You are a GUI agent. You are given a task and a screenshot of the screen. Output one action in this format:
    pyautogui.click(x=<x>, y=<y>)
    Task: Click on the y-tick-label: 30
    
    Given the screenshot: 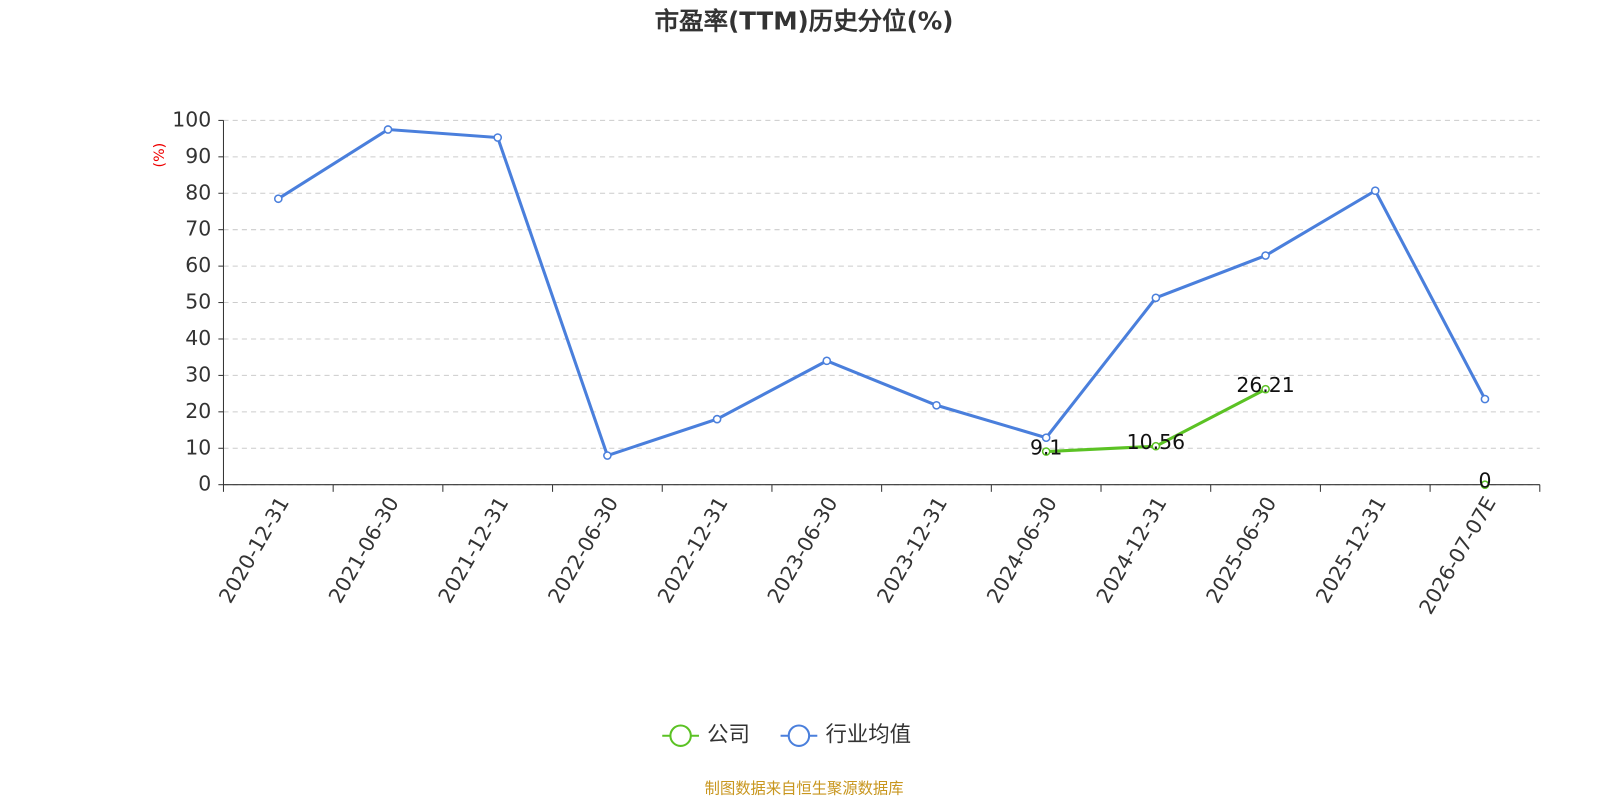 What is the action you would take?
    pyautogui.click(x=198, y=374)
    